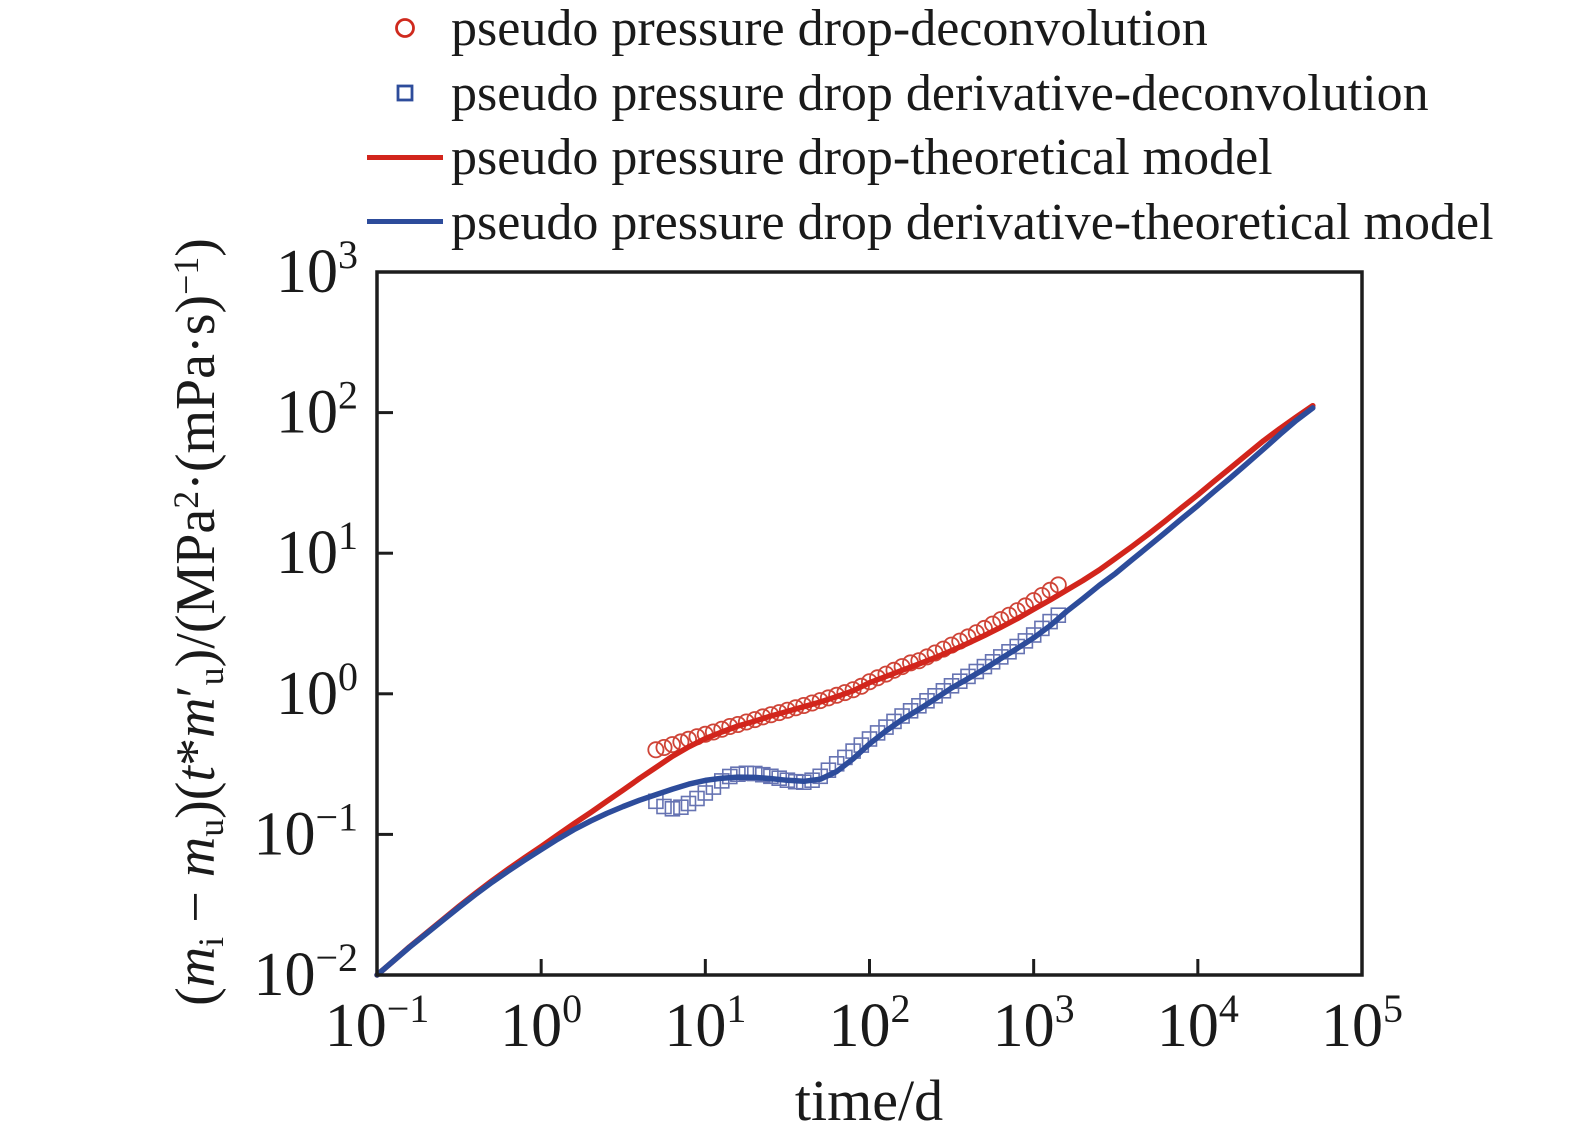 Image resolution: width=1575 pixels, height=1145 pixels. I want to click on x-tick-label: 10³, so click(1034, 1023).